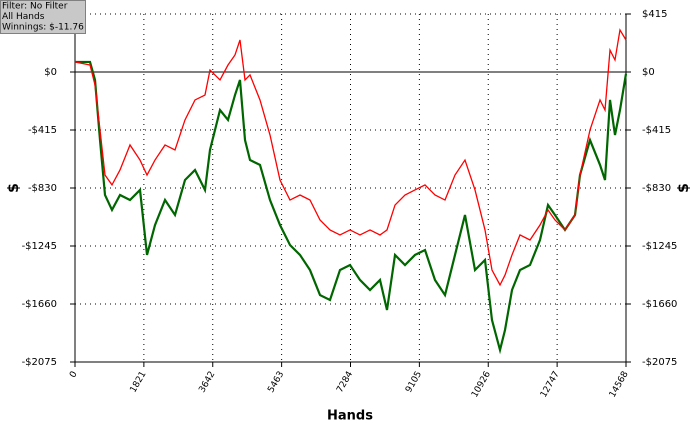 The image size is (696, 430). What do you see at coordinates (50, 72) in the screenshot?
I see `y-tick-label: $0` at bounding box center [50, 72].